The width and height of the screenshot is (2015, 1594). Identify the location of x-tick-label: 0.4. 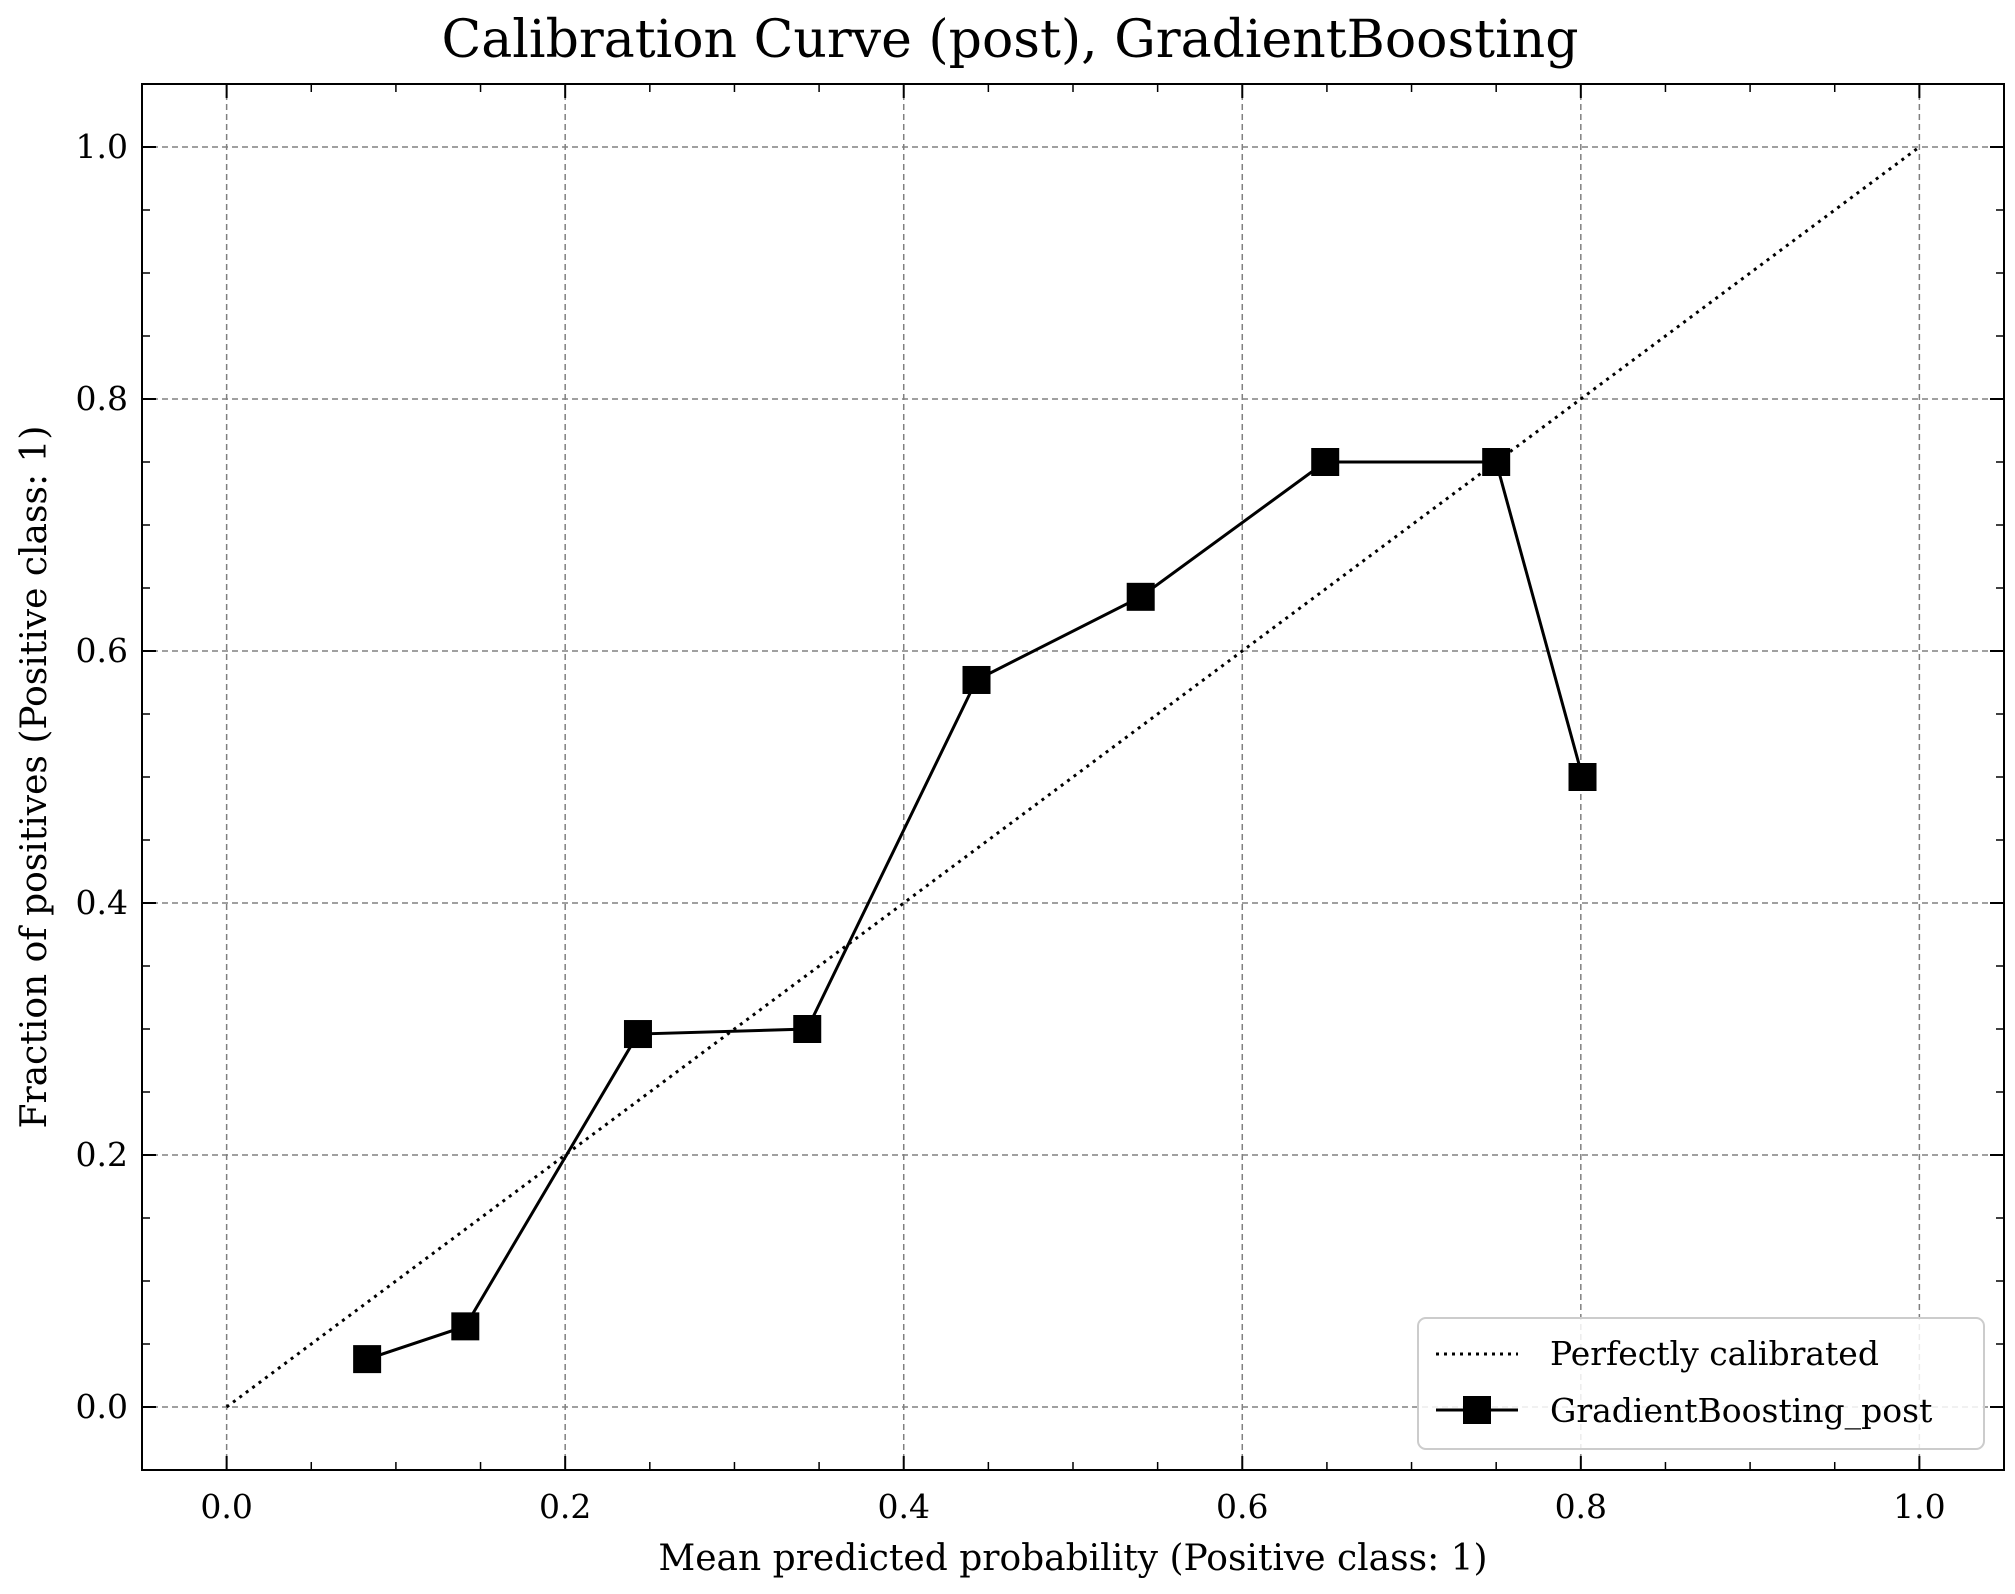
(903, 1506).